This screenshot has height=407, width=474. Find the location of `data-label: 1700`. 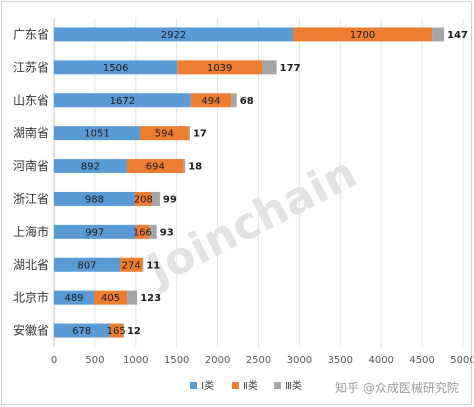

data-label: 1700 is located at coordinates (362, 35).